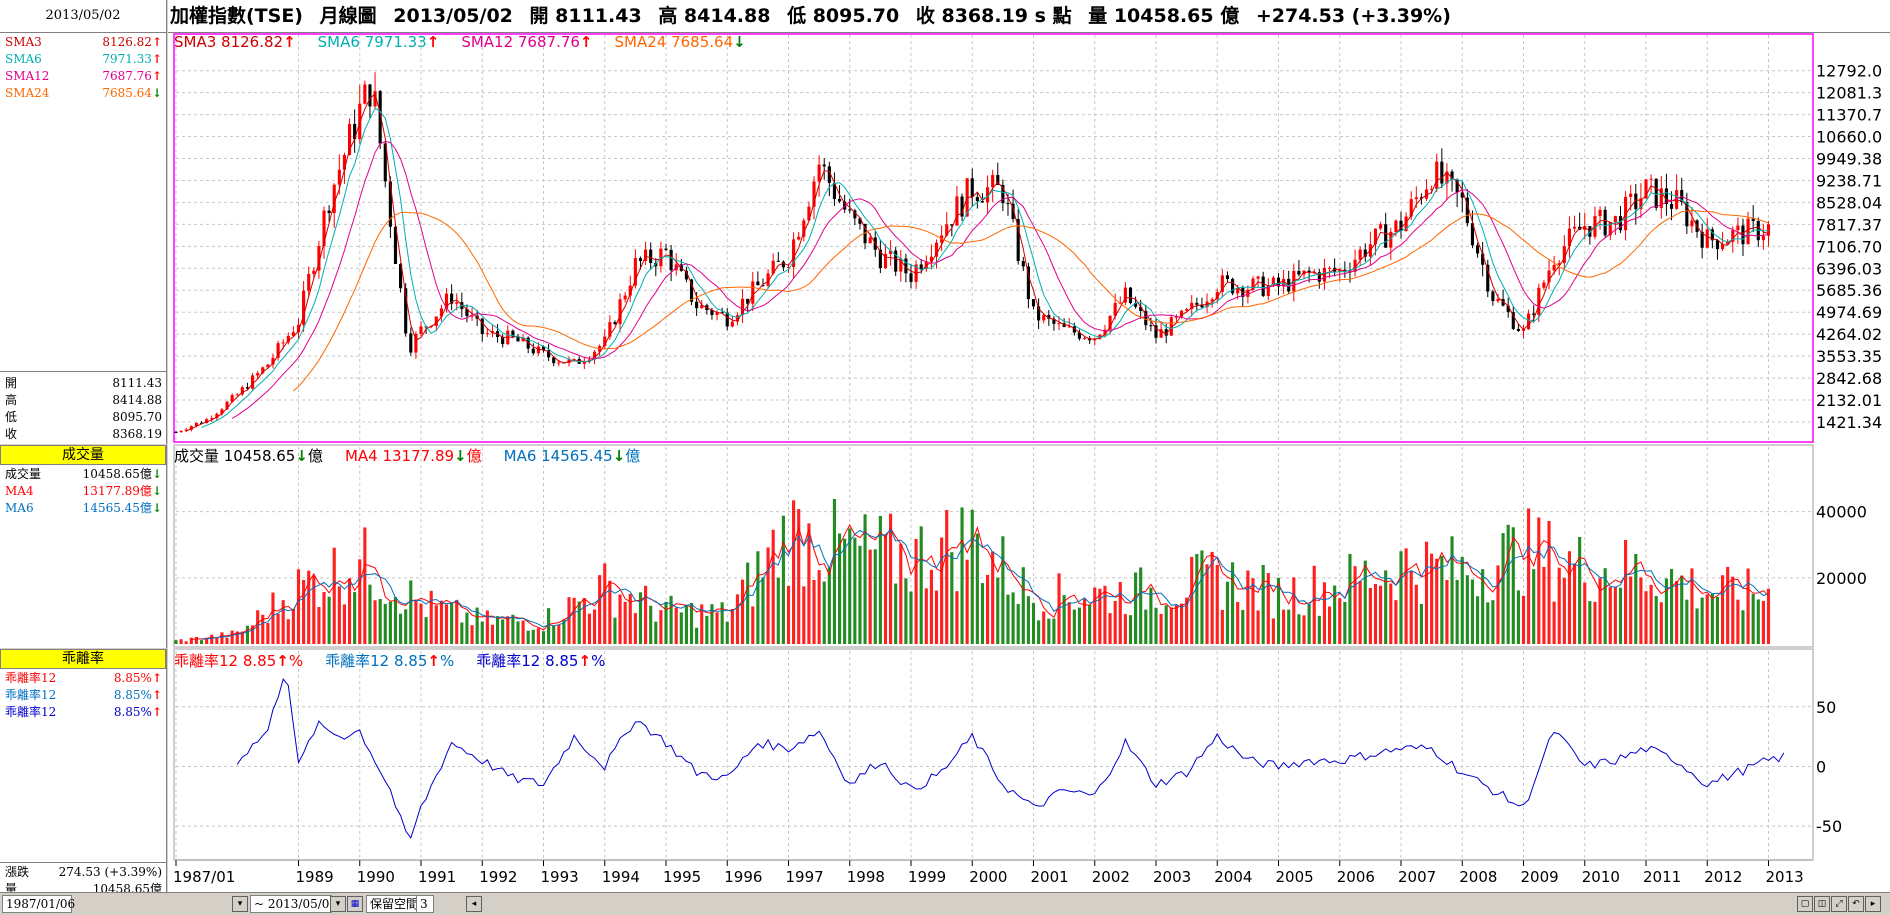 The width and height of the screenshot is (1890, 915). Describe the element at coordinates (1822, 904) in the screenshot. I see `toolbar-icon-1: ◫` at that location.